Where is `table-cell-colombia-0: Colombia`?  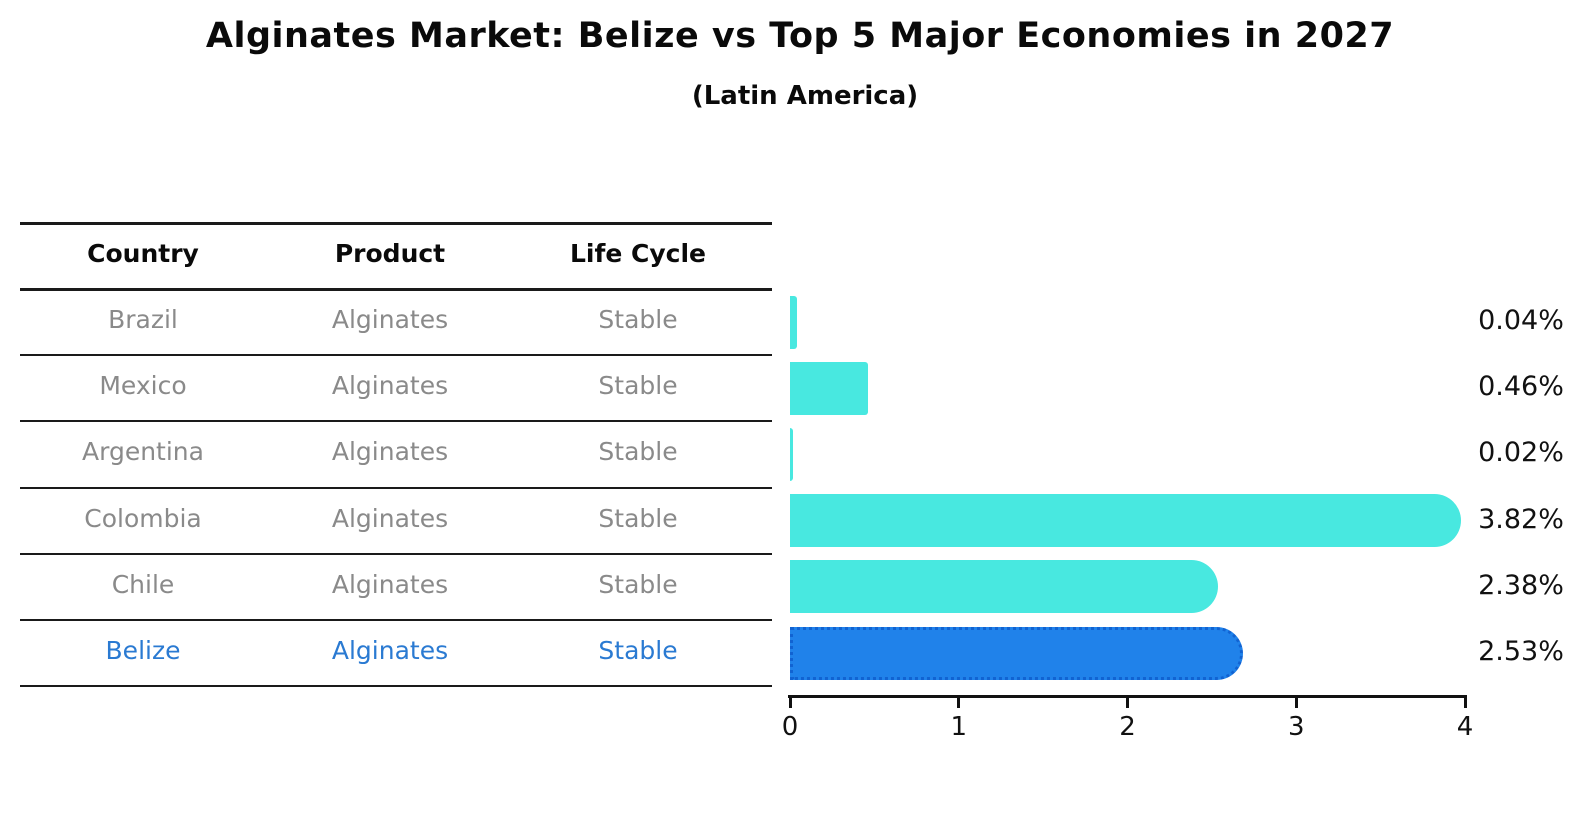
table-cell-colombia-0: Colombia is located at coordinates (143, 518).